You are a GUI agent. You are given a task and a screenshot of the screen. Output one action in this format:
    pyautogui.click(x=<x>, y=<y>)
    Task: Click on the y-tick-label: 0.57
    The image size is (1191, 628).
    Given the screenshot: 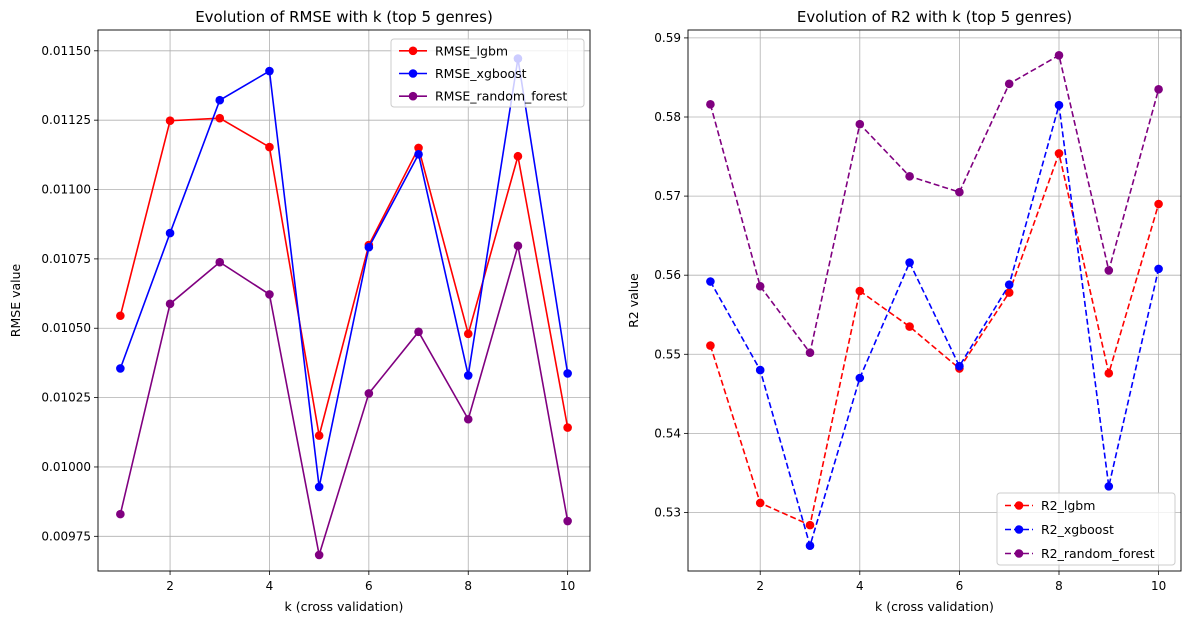 What is the action you would take?
    pyautogui.click(x=667, y=196)
    